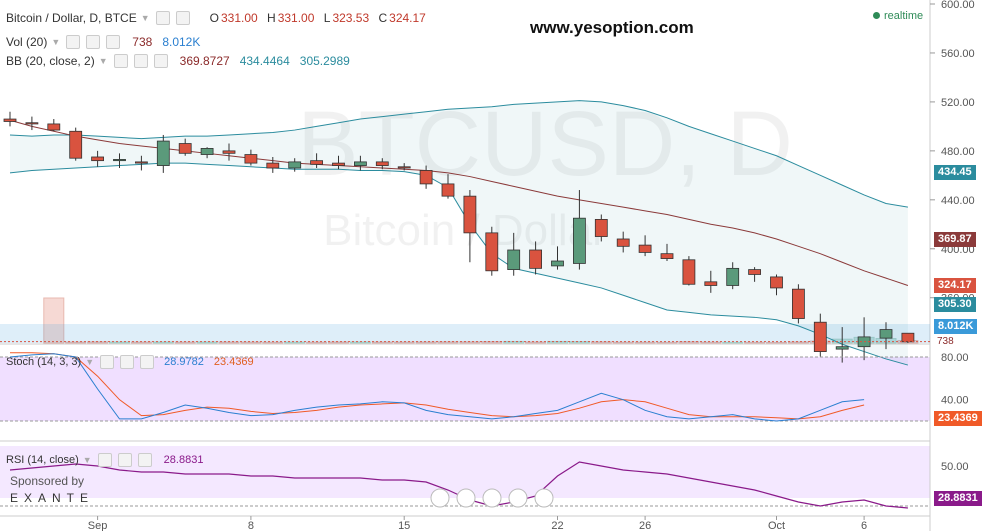 Image resolution: width=987 pixels, height=531 pixels. Describe the element at coordinates (492, 498) in the screenshot. I see `reset-icon` at that location.